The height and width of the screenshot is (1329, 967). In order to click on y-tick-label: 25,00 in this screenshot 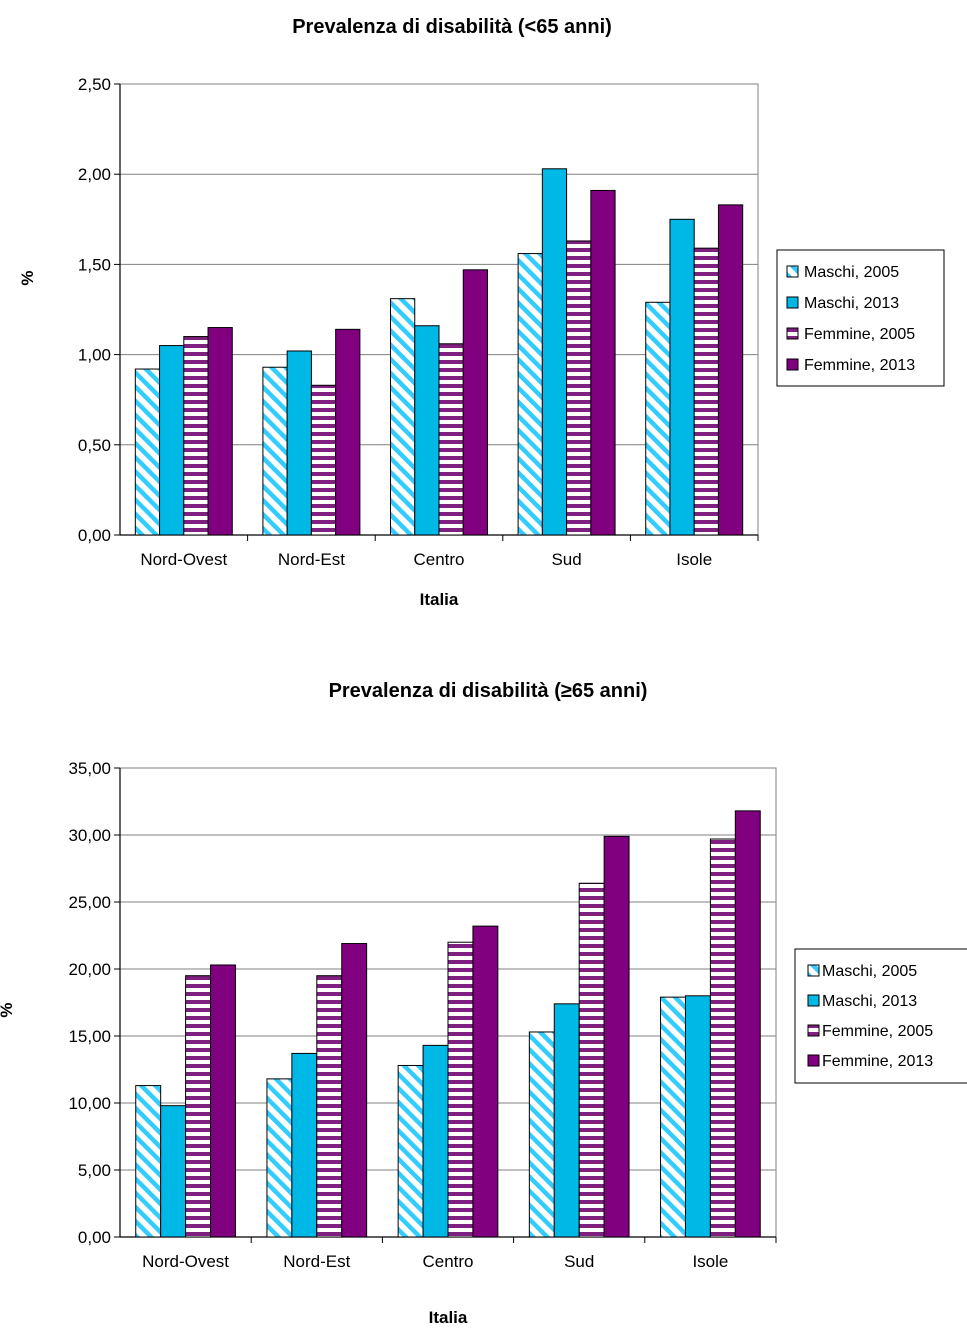, I will do `click(89, 902)`.